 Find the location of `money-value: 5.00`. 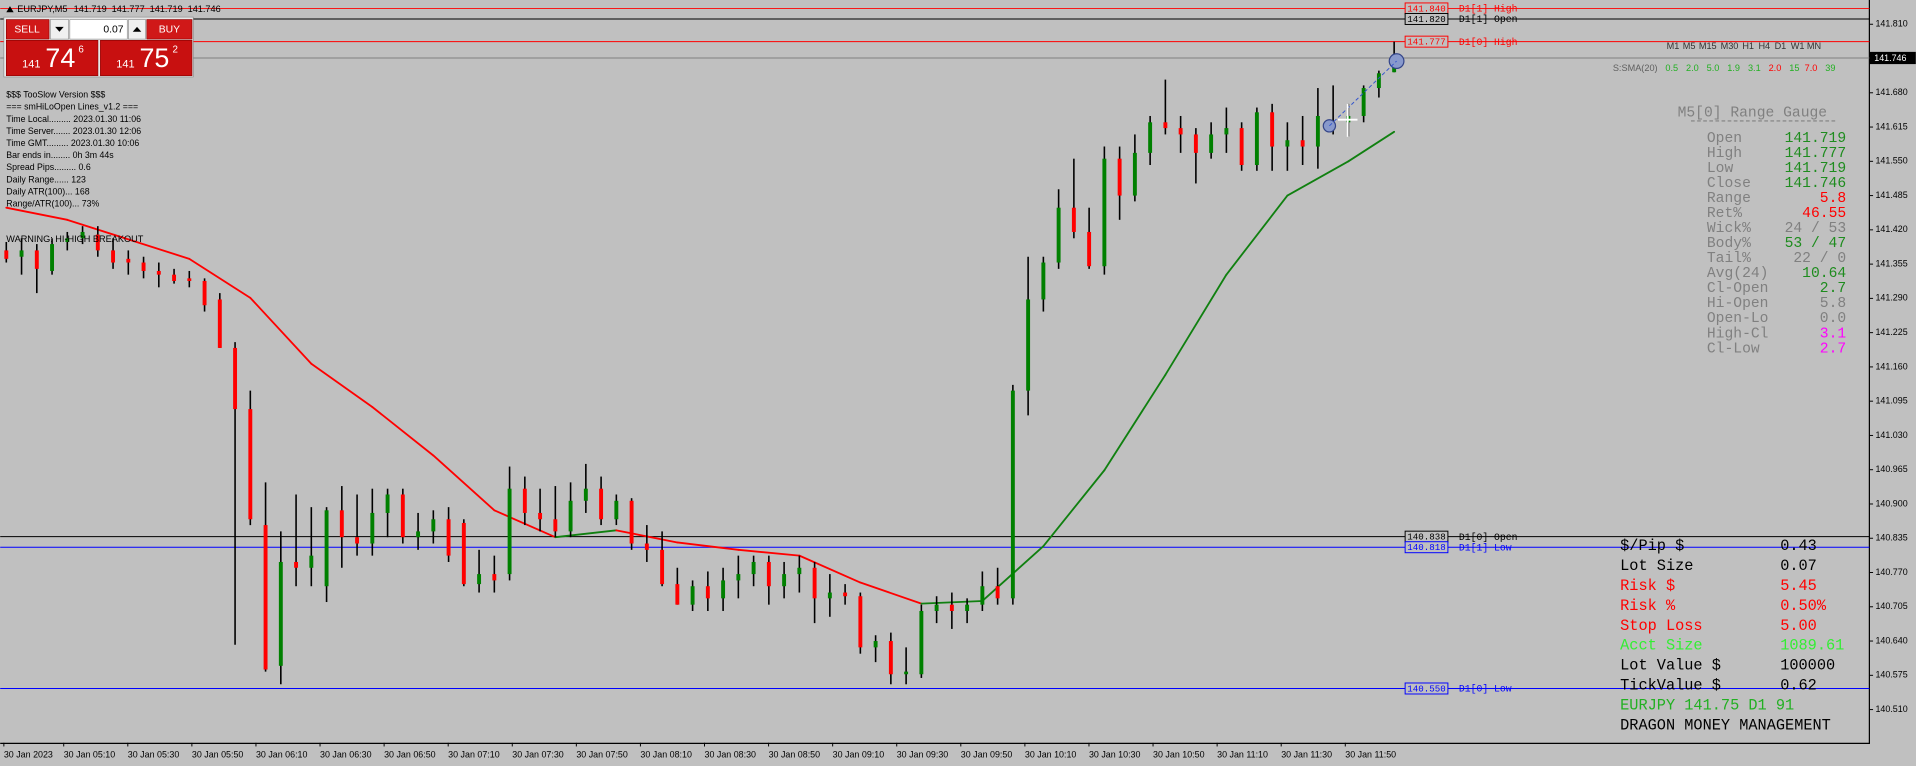

money-value: 5.00 is located at coordinates (1798, 626).